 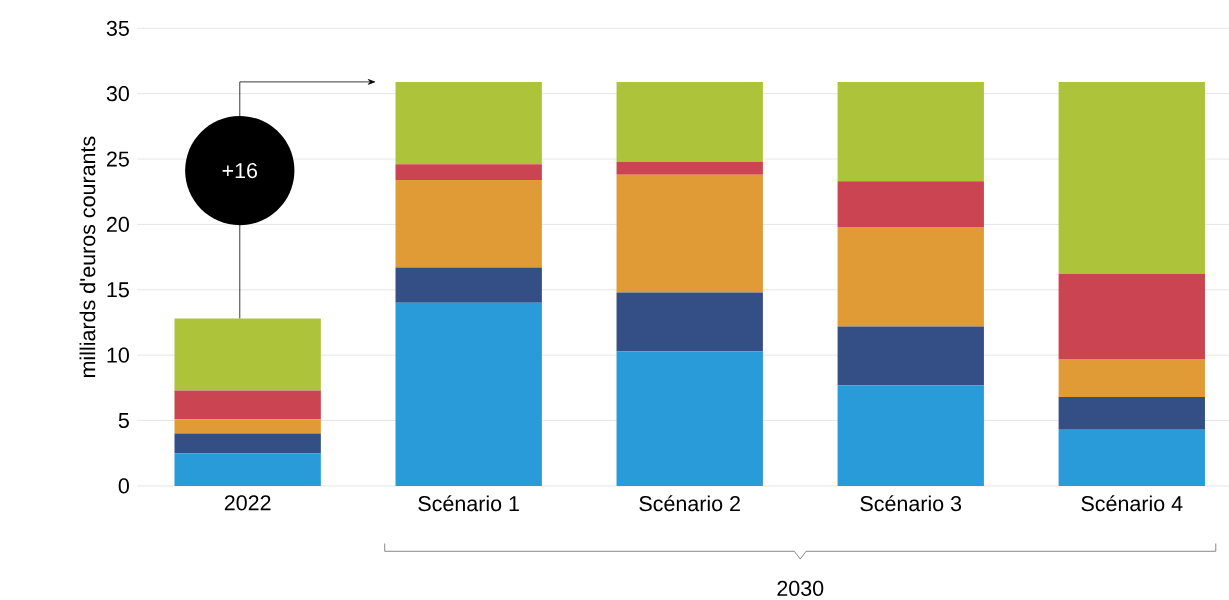 I want to click on annotation: +16, so click(x=240, y=170).